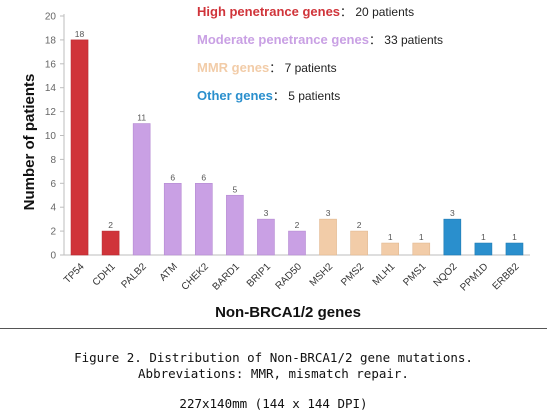 The width and height of the screenshot is (547, 411). I want to click on figure-abbreviations: Abbreviations: MMR, mismatch repair., so click(273, 373).